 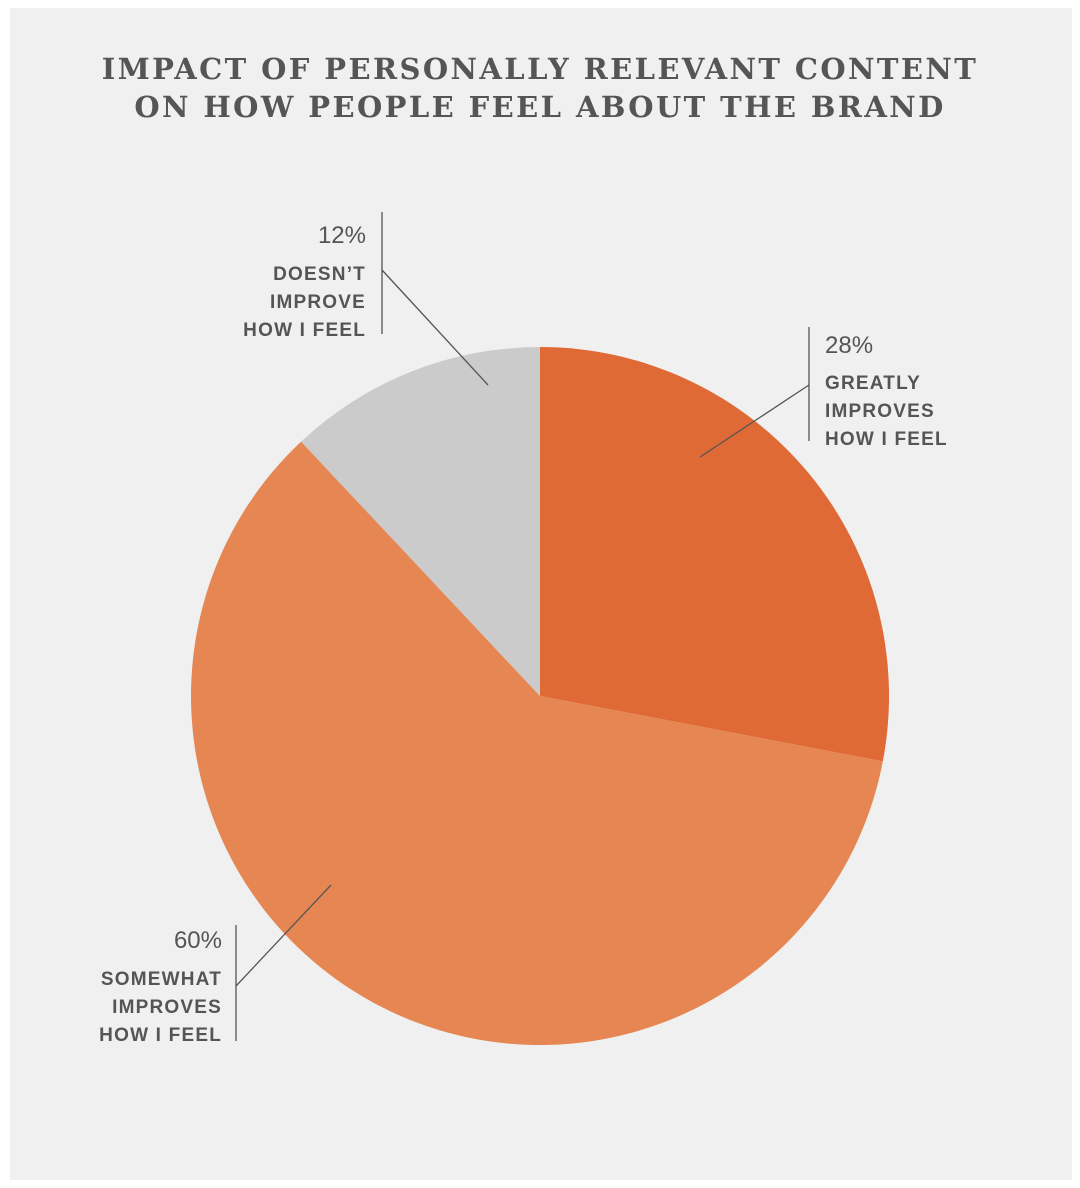 What do you see at coordinates (540, 69) in the screenshot?
I see `chart-title-line-1: IMPACT OF PERSONALLY RELEVANT CONTENT` at bounding box center [540, 69].